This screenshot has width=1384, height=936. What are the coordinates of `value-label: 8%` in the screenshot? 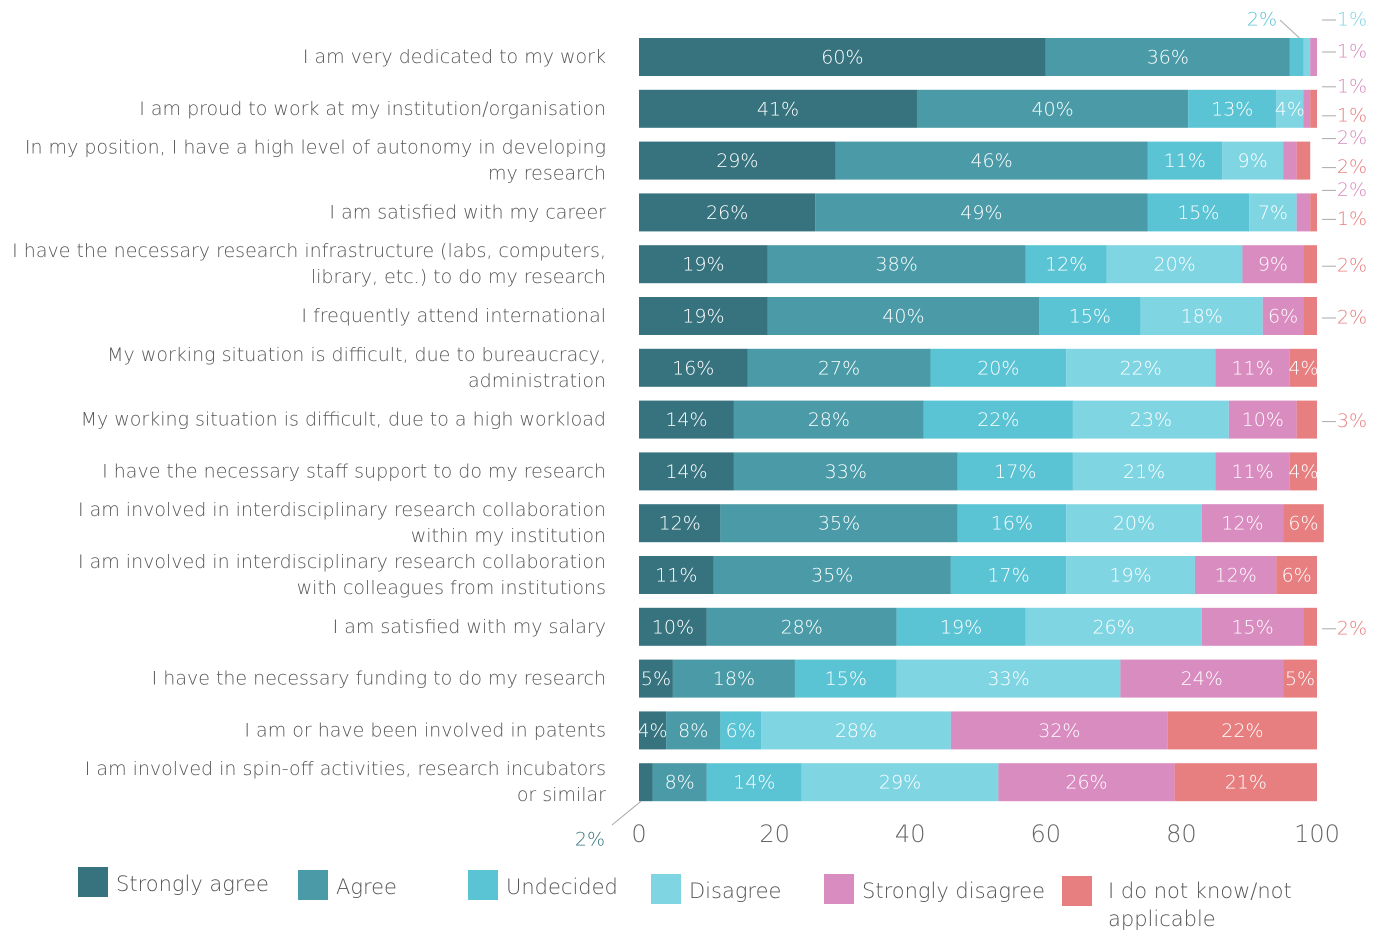 It's located at (680, 783).